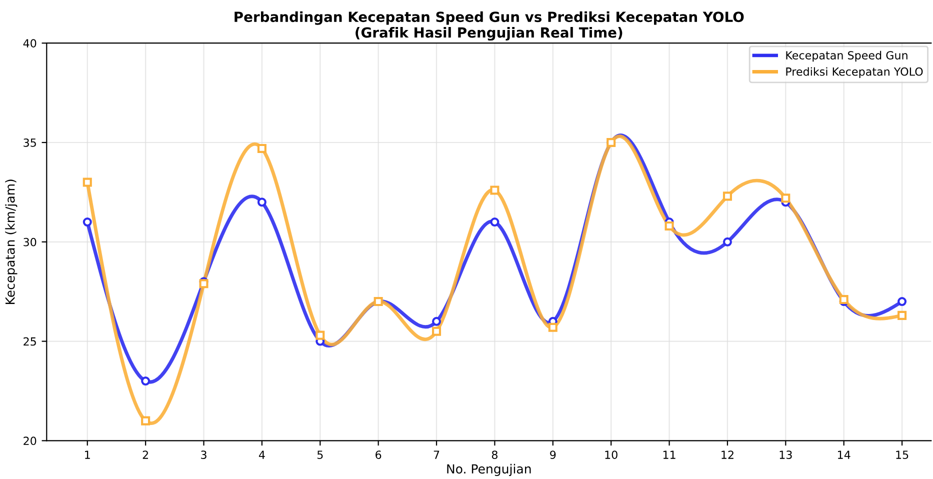 This screenshot has width=933, height=479. What do you see at coordinates (87, 454) in the screenshot?
I see `x-tick-label: 1` at bounding box center [87, 454].